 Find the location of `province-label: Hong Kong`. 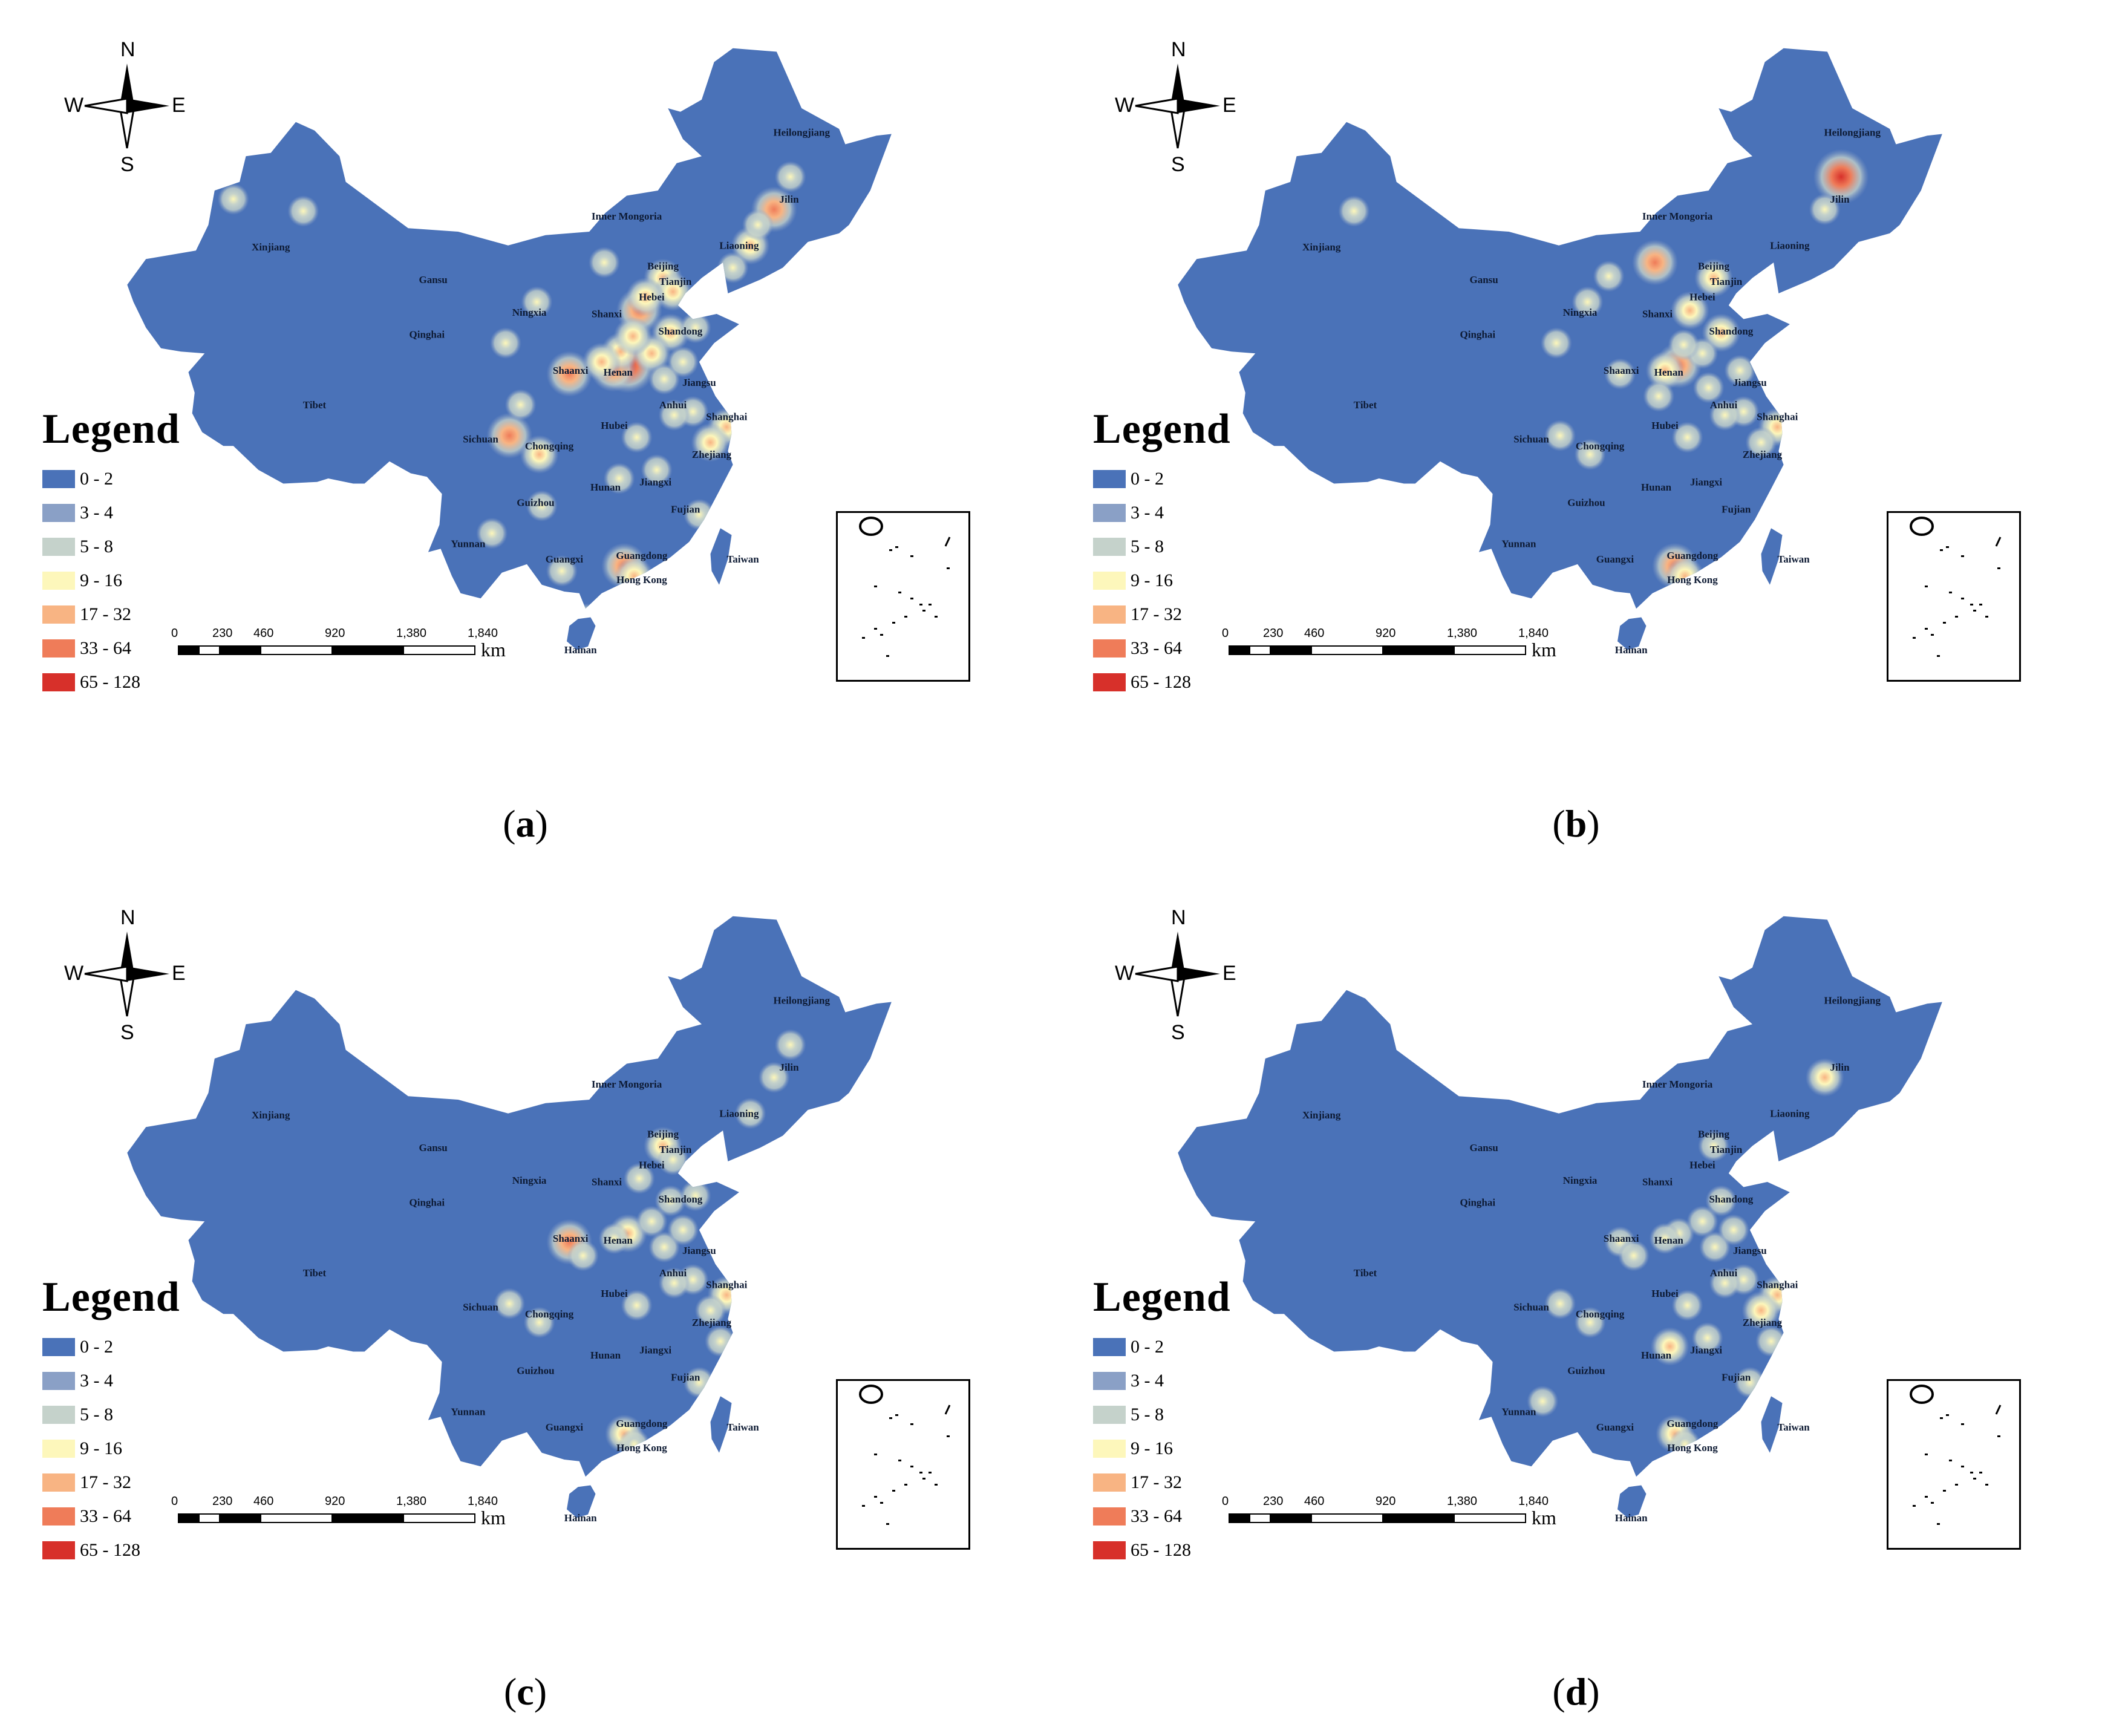

province-label: Hong Kong is located at coordinates (1692, 580).